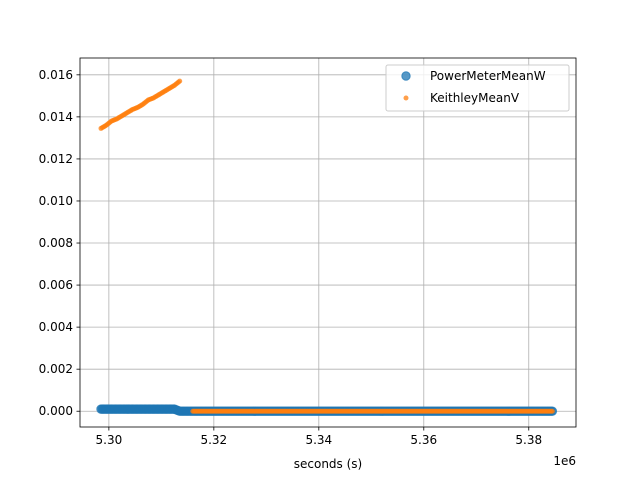 The image size is (640, 480). I want to click on y-tick-label: 0.004, so click(56, 327).